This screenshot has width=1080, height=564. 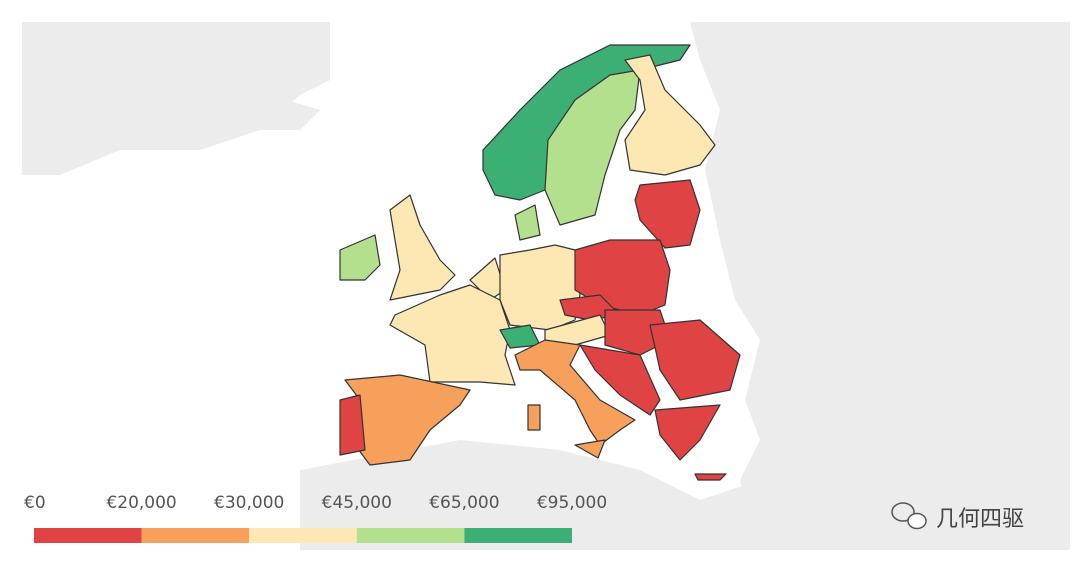 I want to click on france, so click(x=452, y=335).